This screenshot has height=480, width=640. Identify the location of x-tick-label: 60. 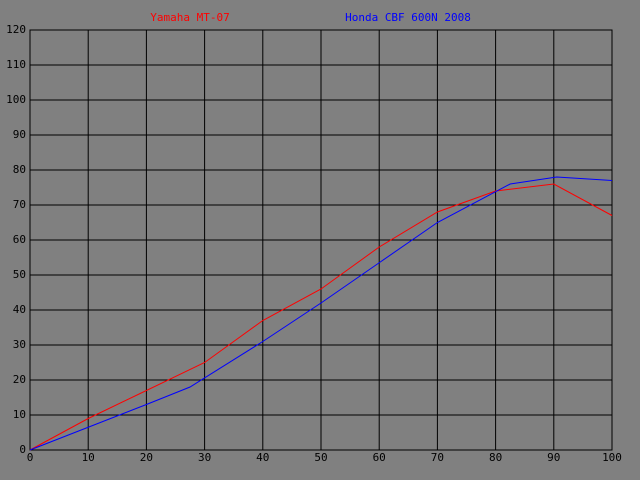
(379, 457).